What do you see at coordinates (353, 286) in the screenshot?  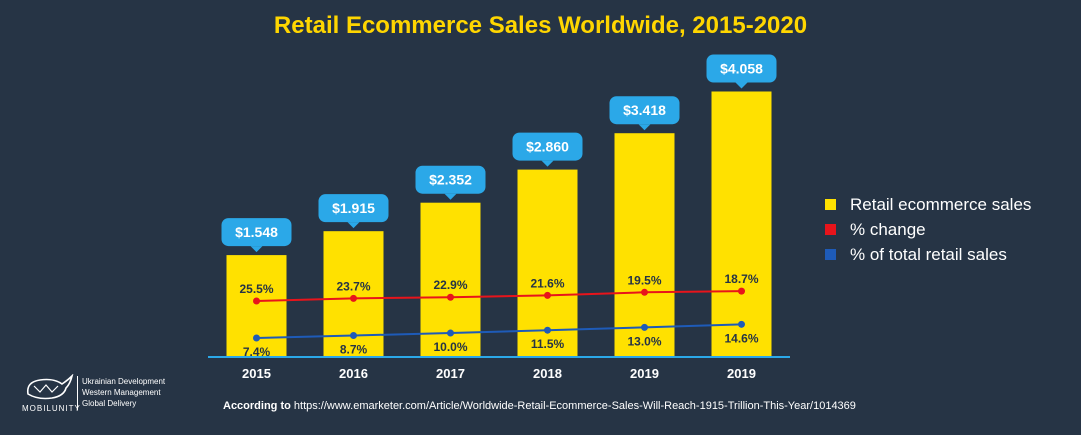 I see `data-label-percent-change: 23.7%` at bounding box center [353, 286].